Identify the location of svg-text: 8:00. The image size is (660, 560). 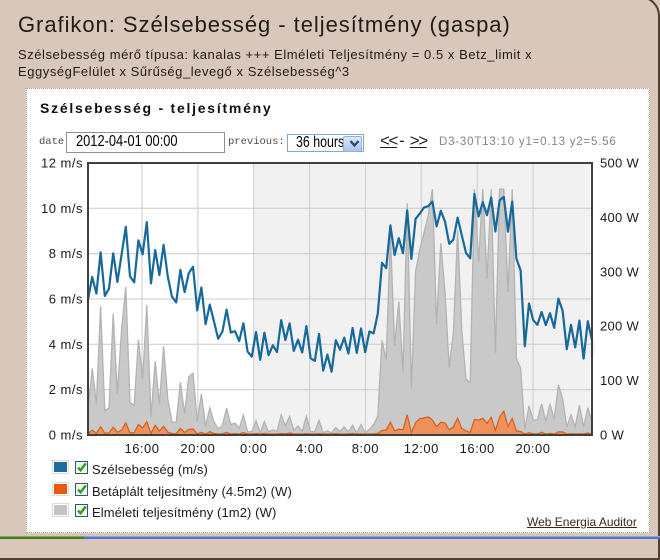
(365, 448).